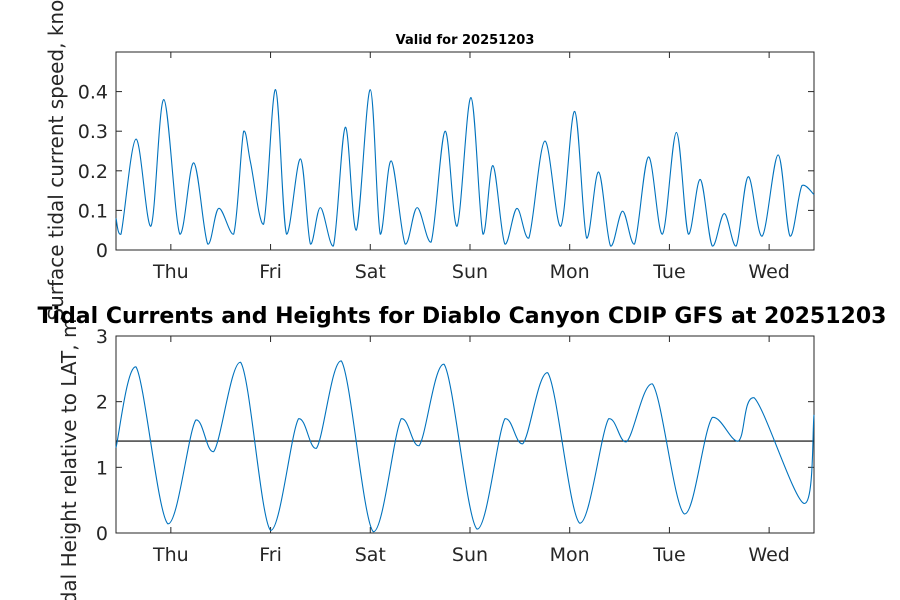 The width and height of the screenshot is (900, 600). Describe the element at coordinates (102, 468) in the screenshot. I see `ytick-label: 1` at that location.